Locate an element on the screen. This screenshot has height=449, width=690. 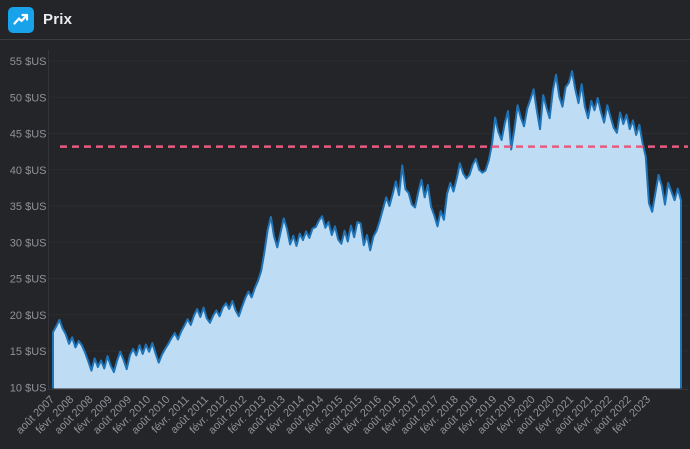
y-tick-label: 15 $US is located at coordinates (28, 352).